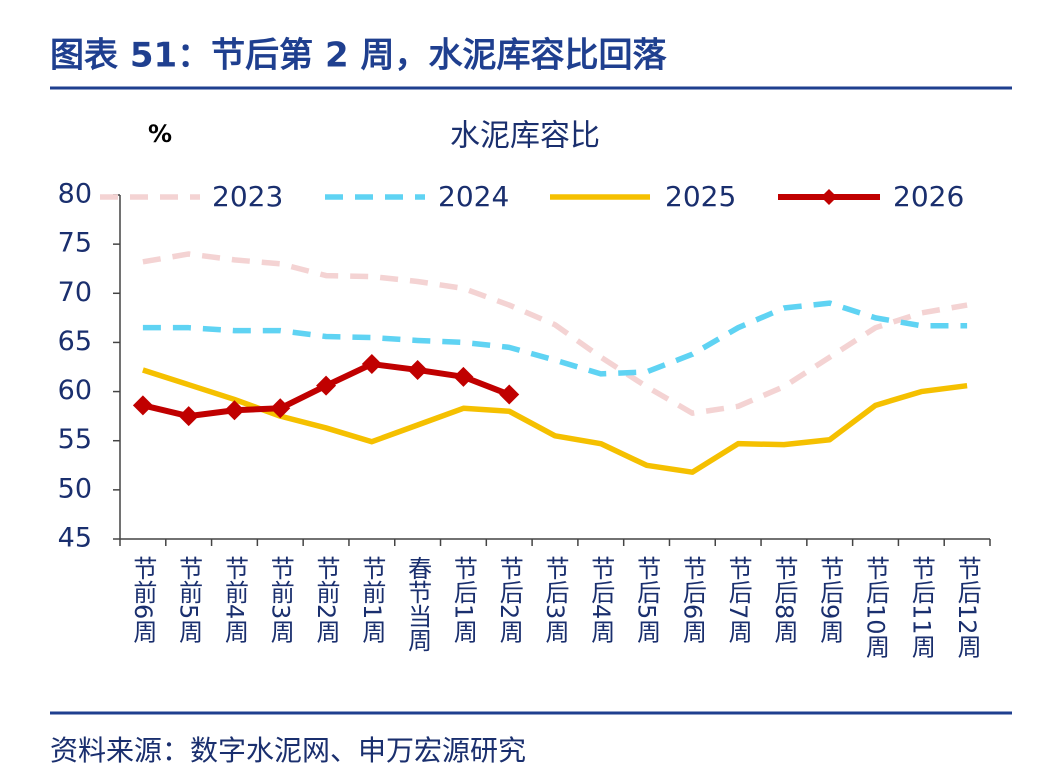 The image size is (1054, 784). What do you see at coordinates (829, 197) in the screenshot?
I see `legend-marker` at bounding box center [829, 197].